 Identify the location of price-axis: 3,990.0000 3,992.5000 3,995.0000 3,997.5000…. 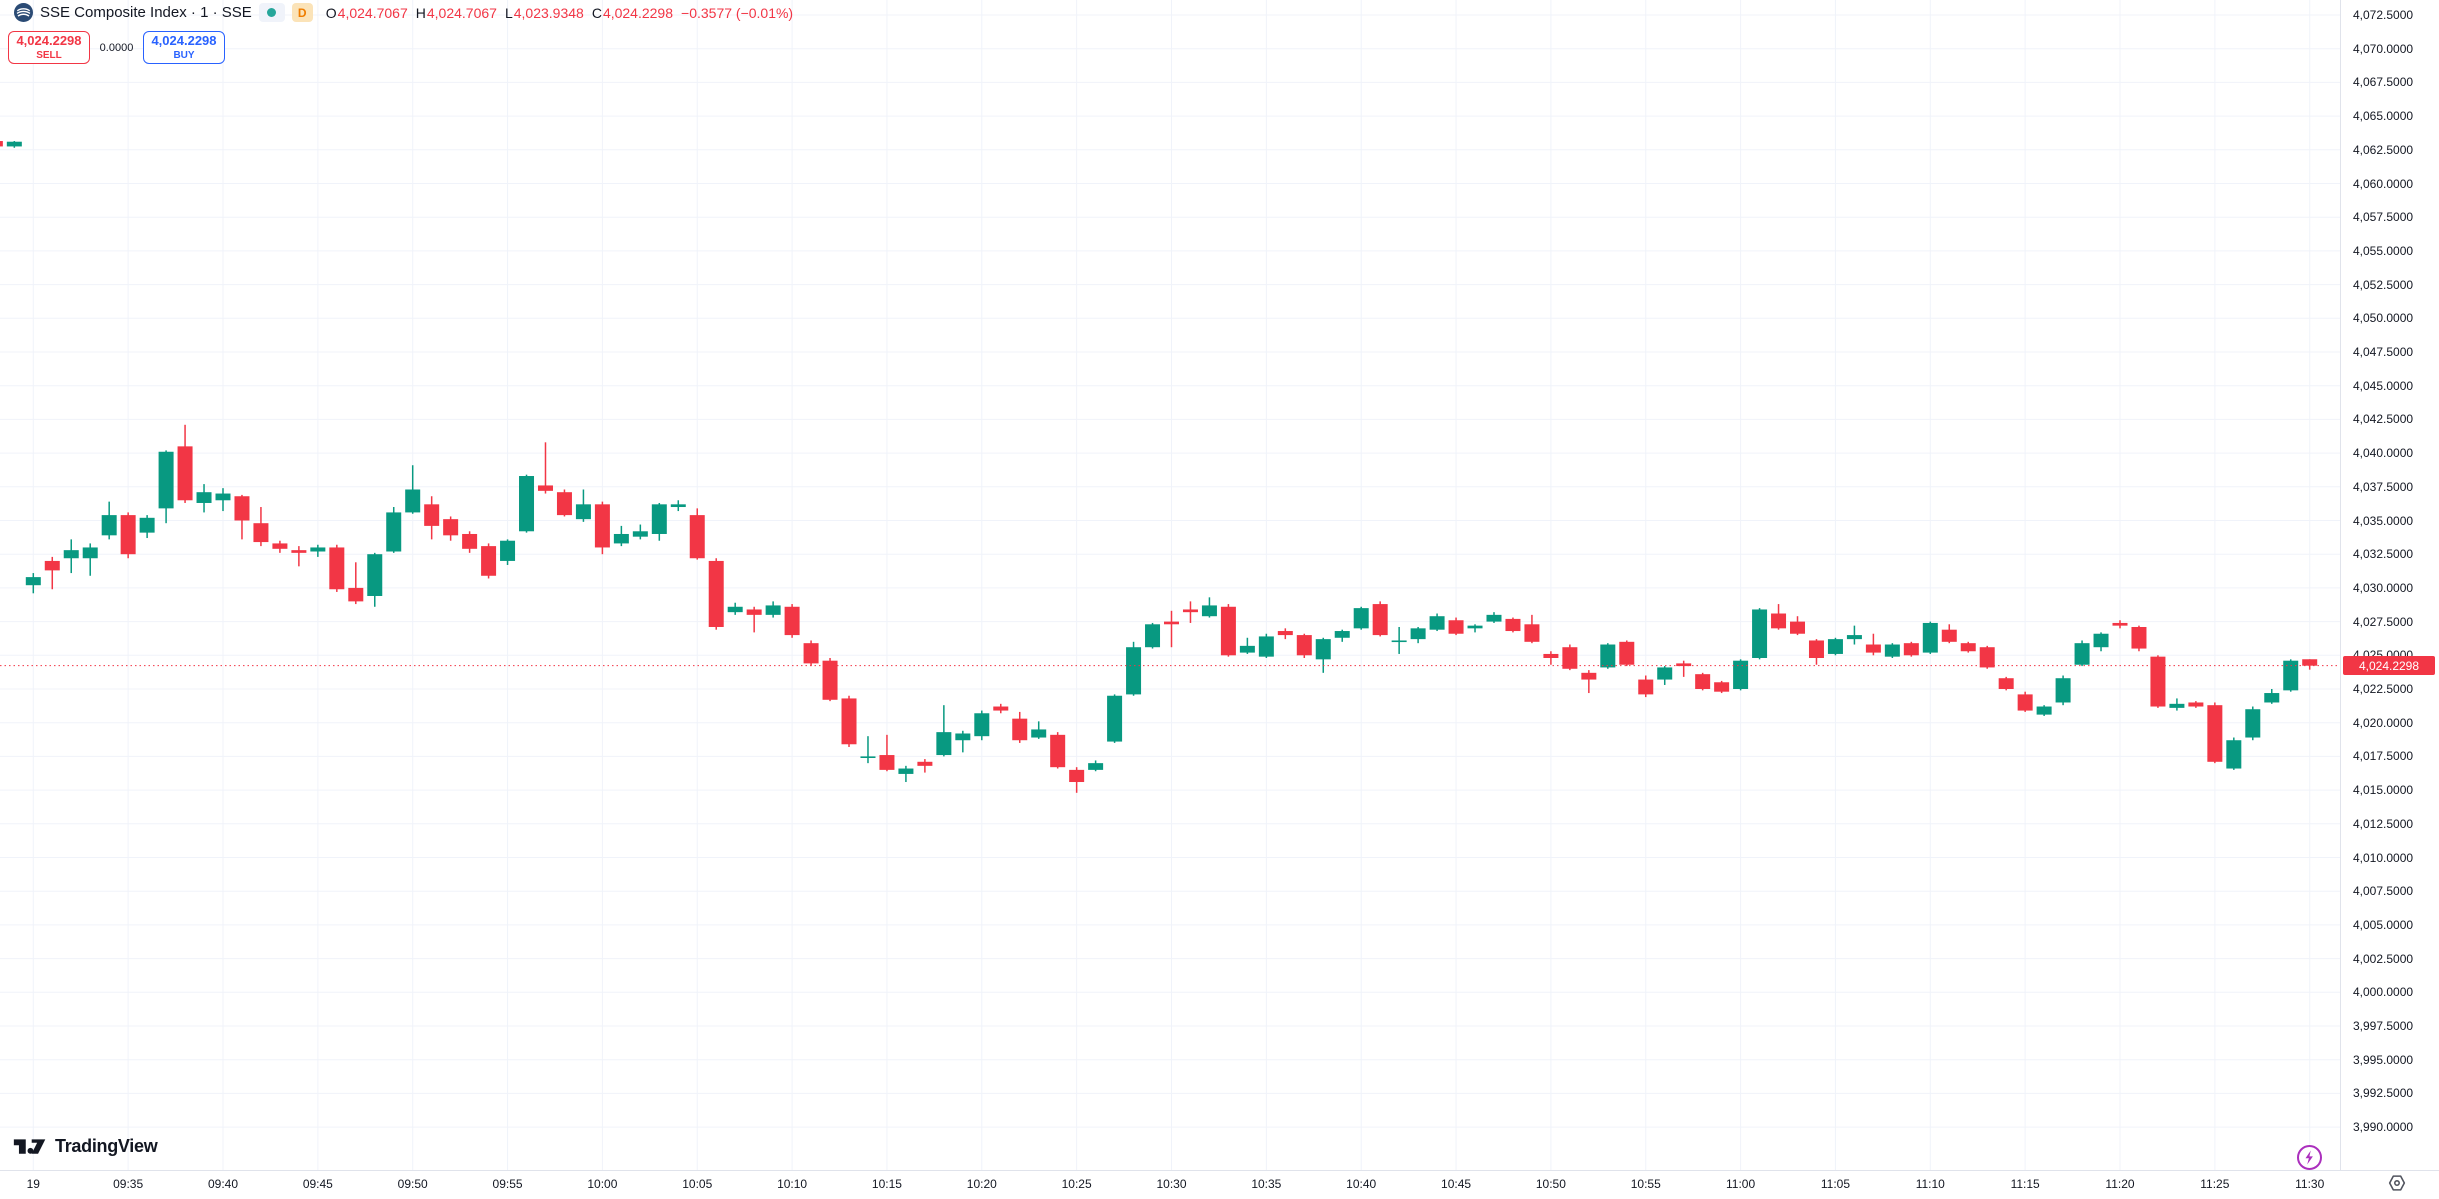
(2389, 599).